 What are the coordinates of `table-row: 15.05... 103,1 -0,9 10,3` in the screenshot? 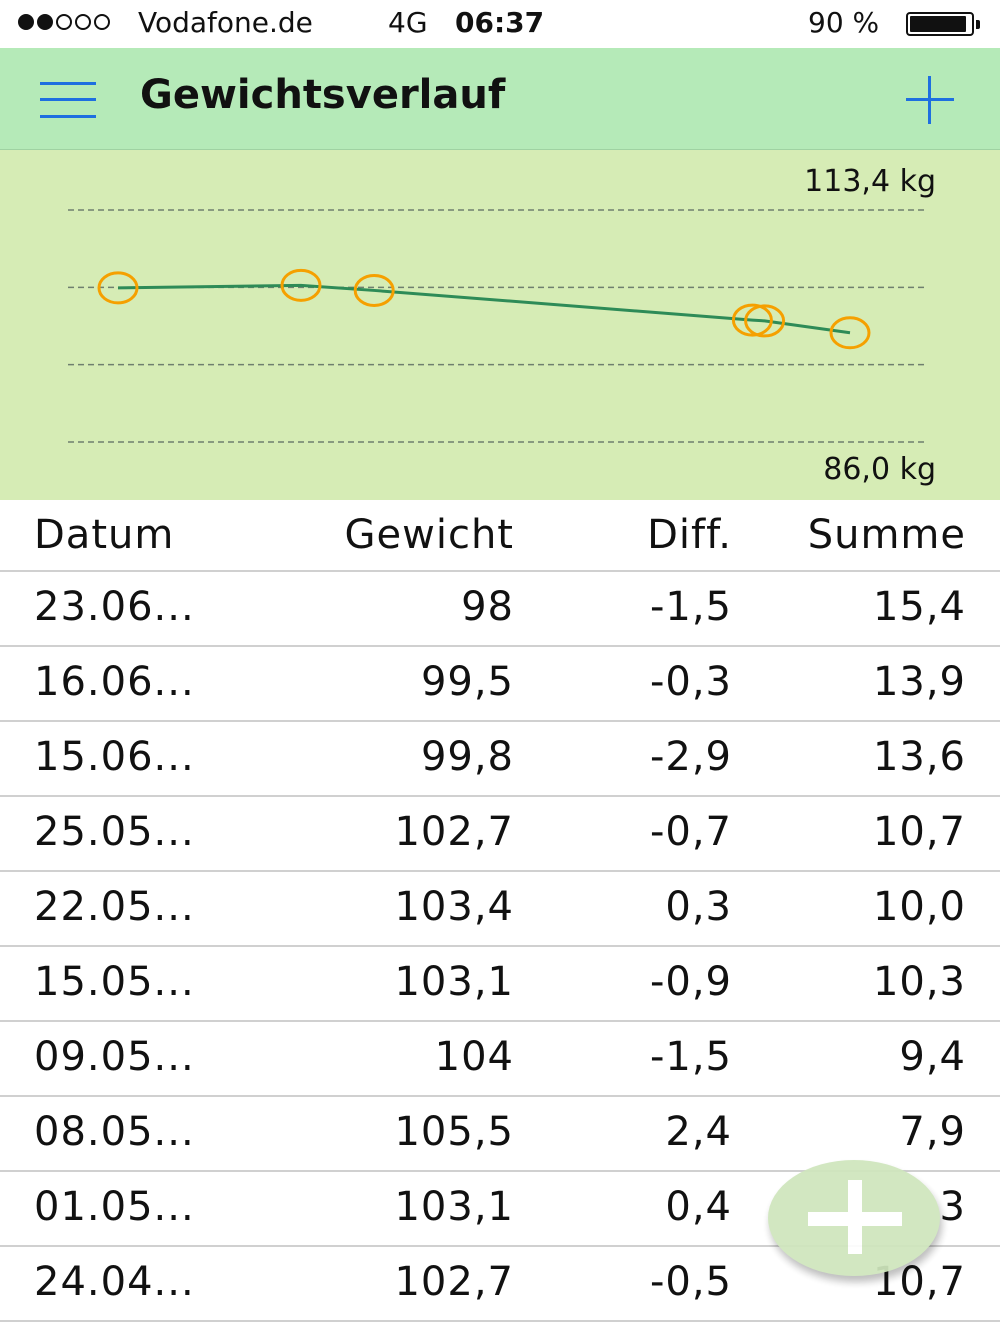 It's located at (500, 984).